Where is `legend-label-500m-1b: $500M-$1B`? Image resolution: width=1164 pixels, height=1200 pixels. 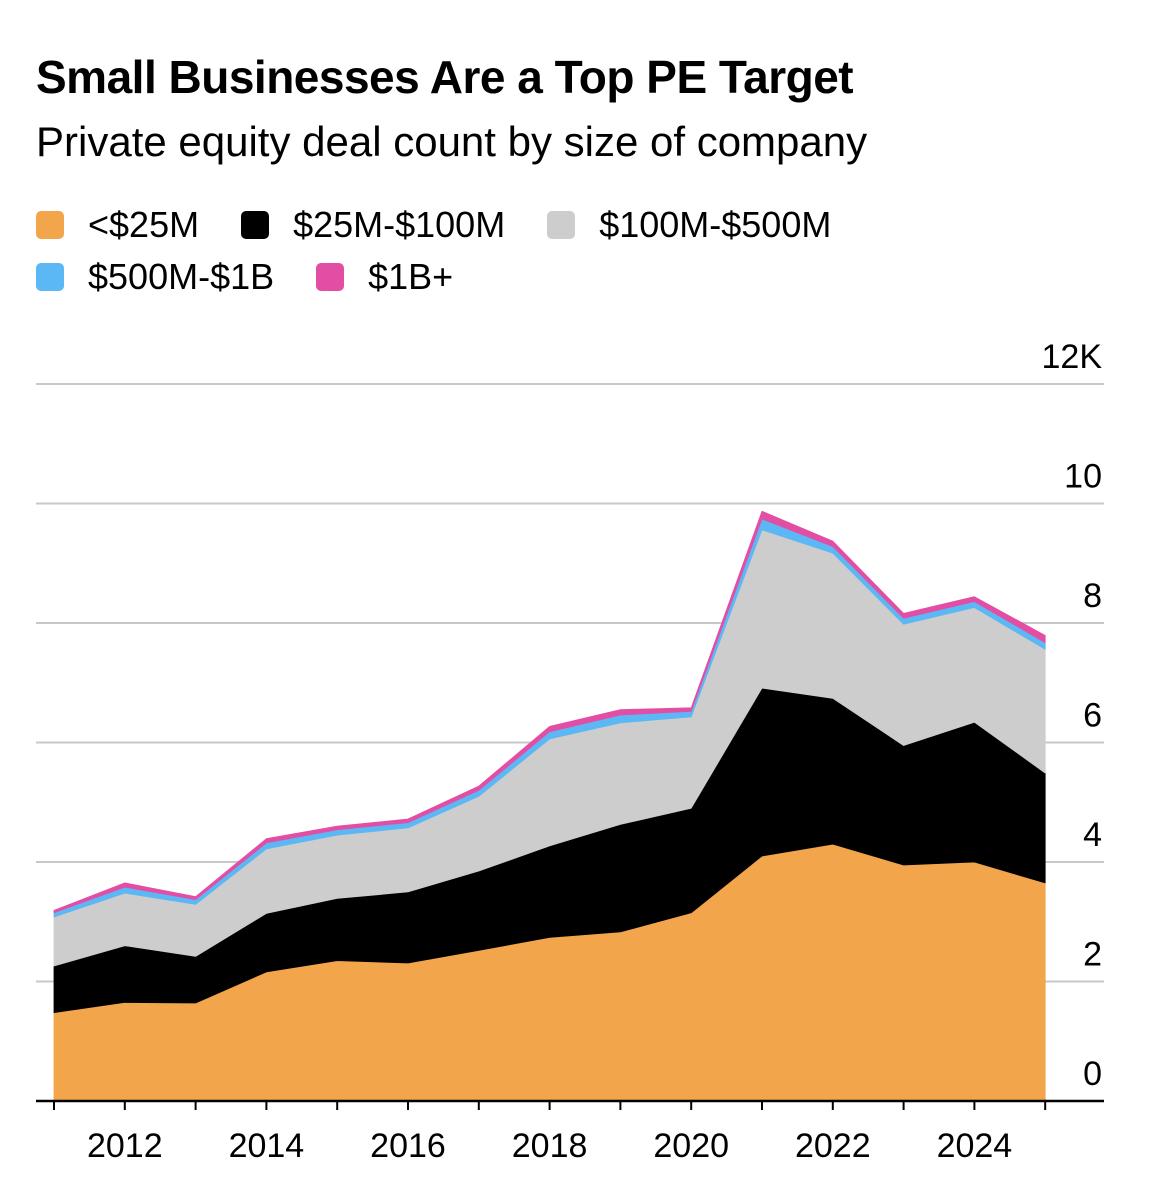 legend-label-500m-1b: $500M-$1B is located at coordinates (181, 276).